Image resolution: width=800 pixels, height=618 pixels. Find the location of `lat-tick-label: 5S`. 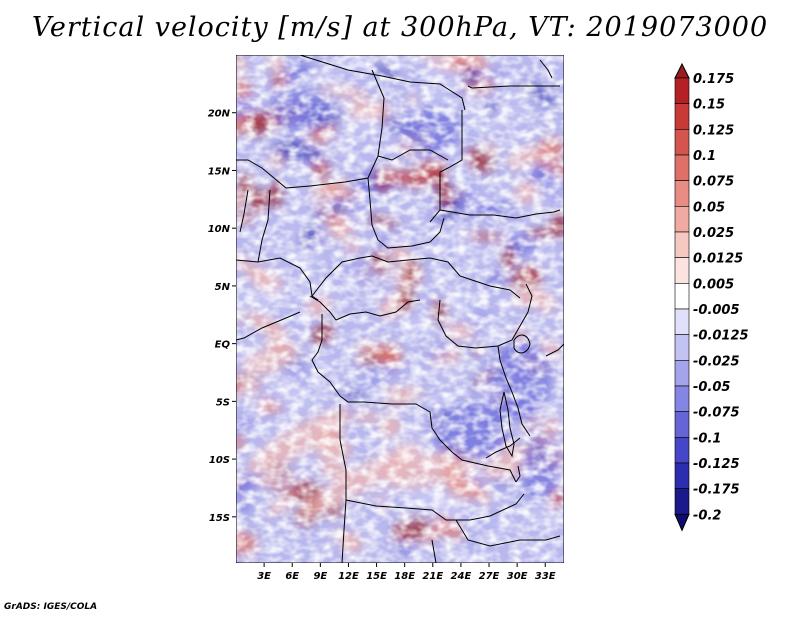

lat-tick-label: 5S is located at coordinates (223, 402).